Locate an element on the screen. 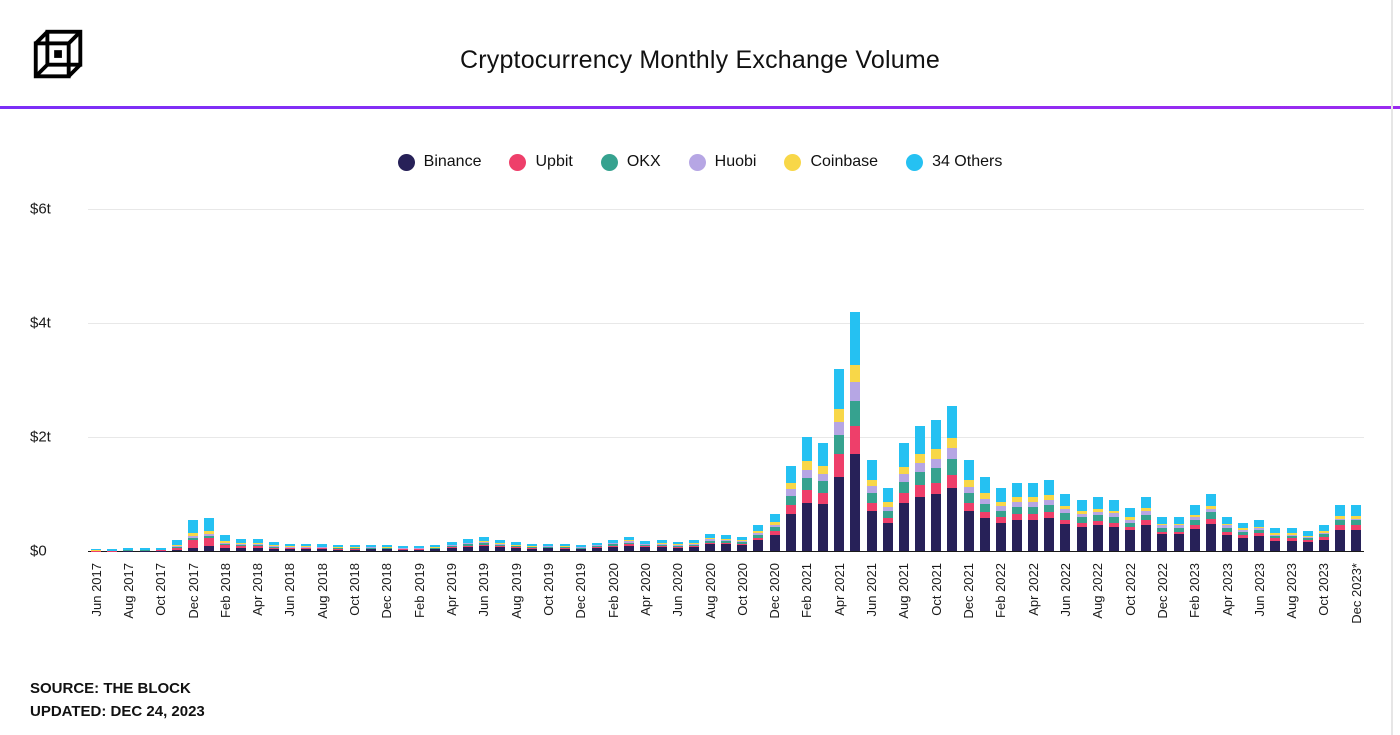 The width and height of the screenshot is (1400, 735). bar-sep-2023 is located at coordinates (1307, 541).